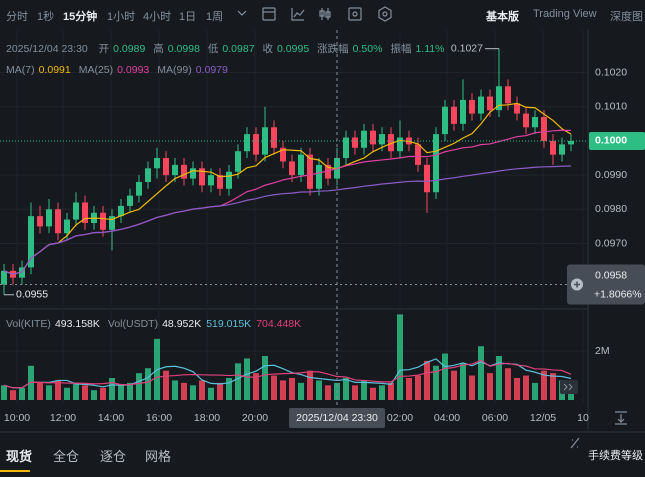 This screenshot has height=477, width=645. What do you see at coordinates (129, 49) in the screenshot?
I see `info-value: 0.0989` at bounding box center [129, 49].